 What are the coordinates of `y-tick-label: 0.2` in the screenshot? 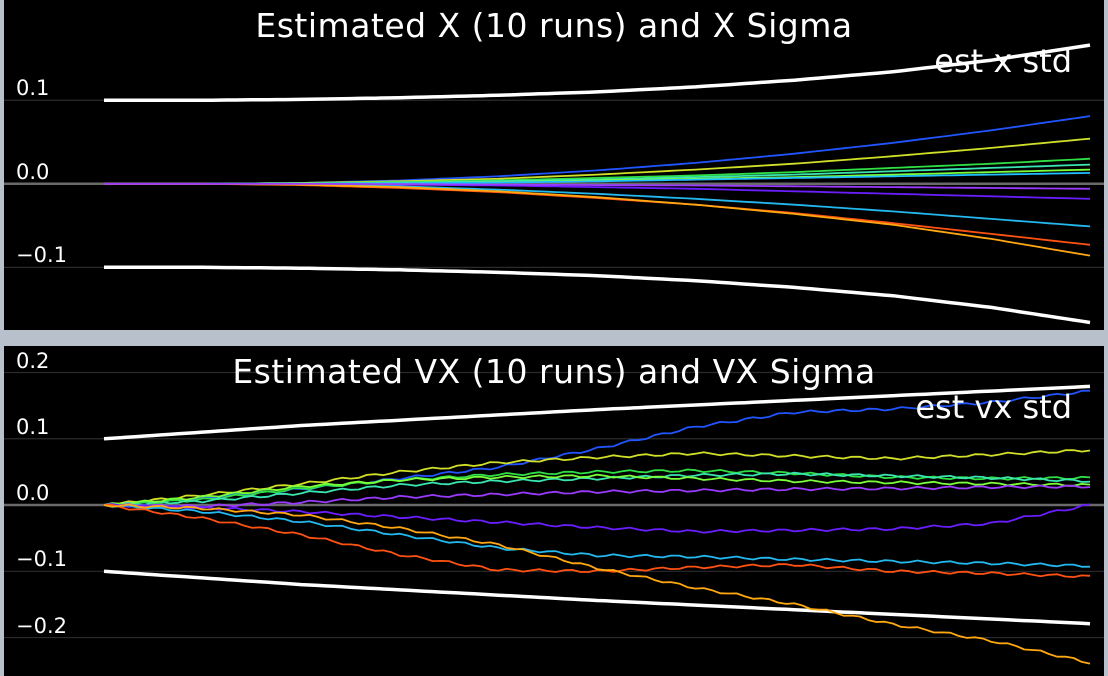 It's located at (33, 360).